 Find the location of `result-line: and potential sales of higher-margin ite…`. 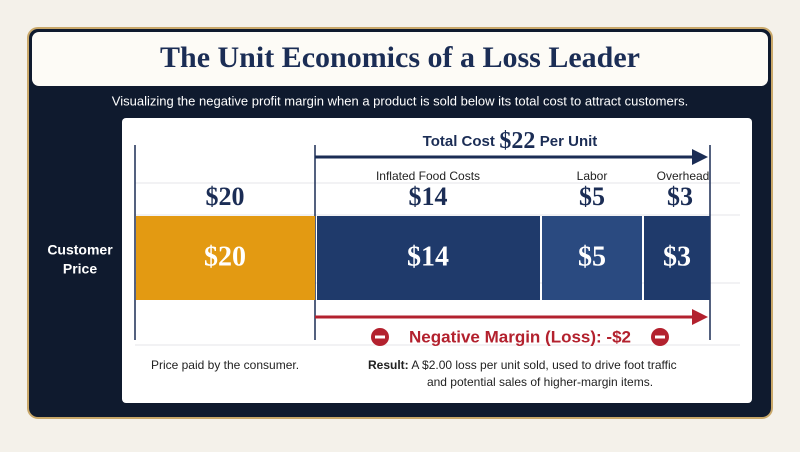

result-line: and potential sales of higher-margin ite… is located at coordinates (540, 382).